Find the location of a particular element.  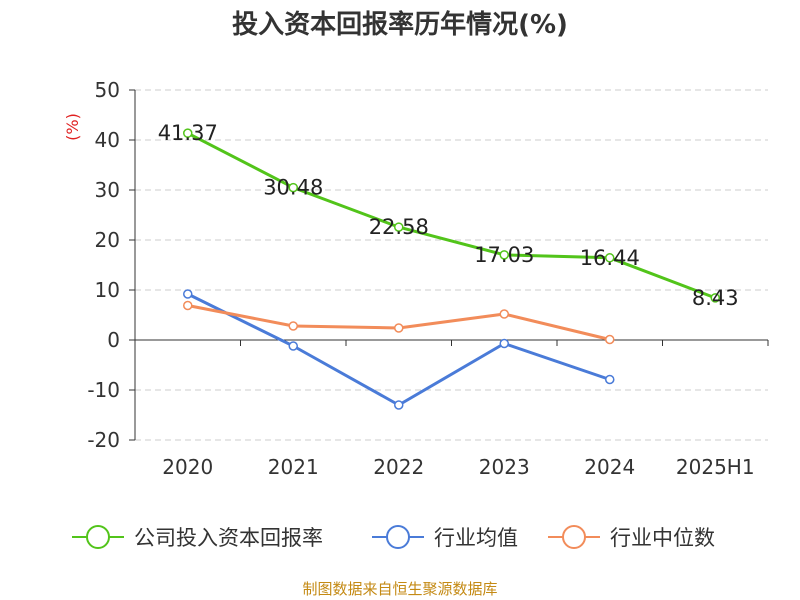

legend-item: 行业中位数 is located at coordinates (631, 537).